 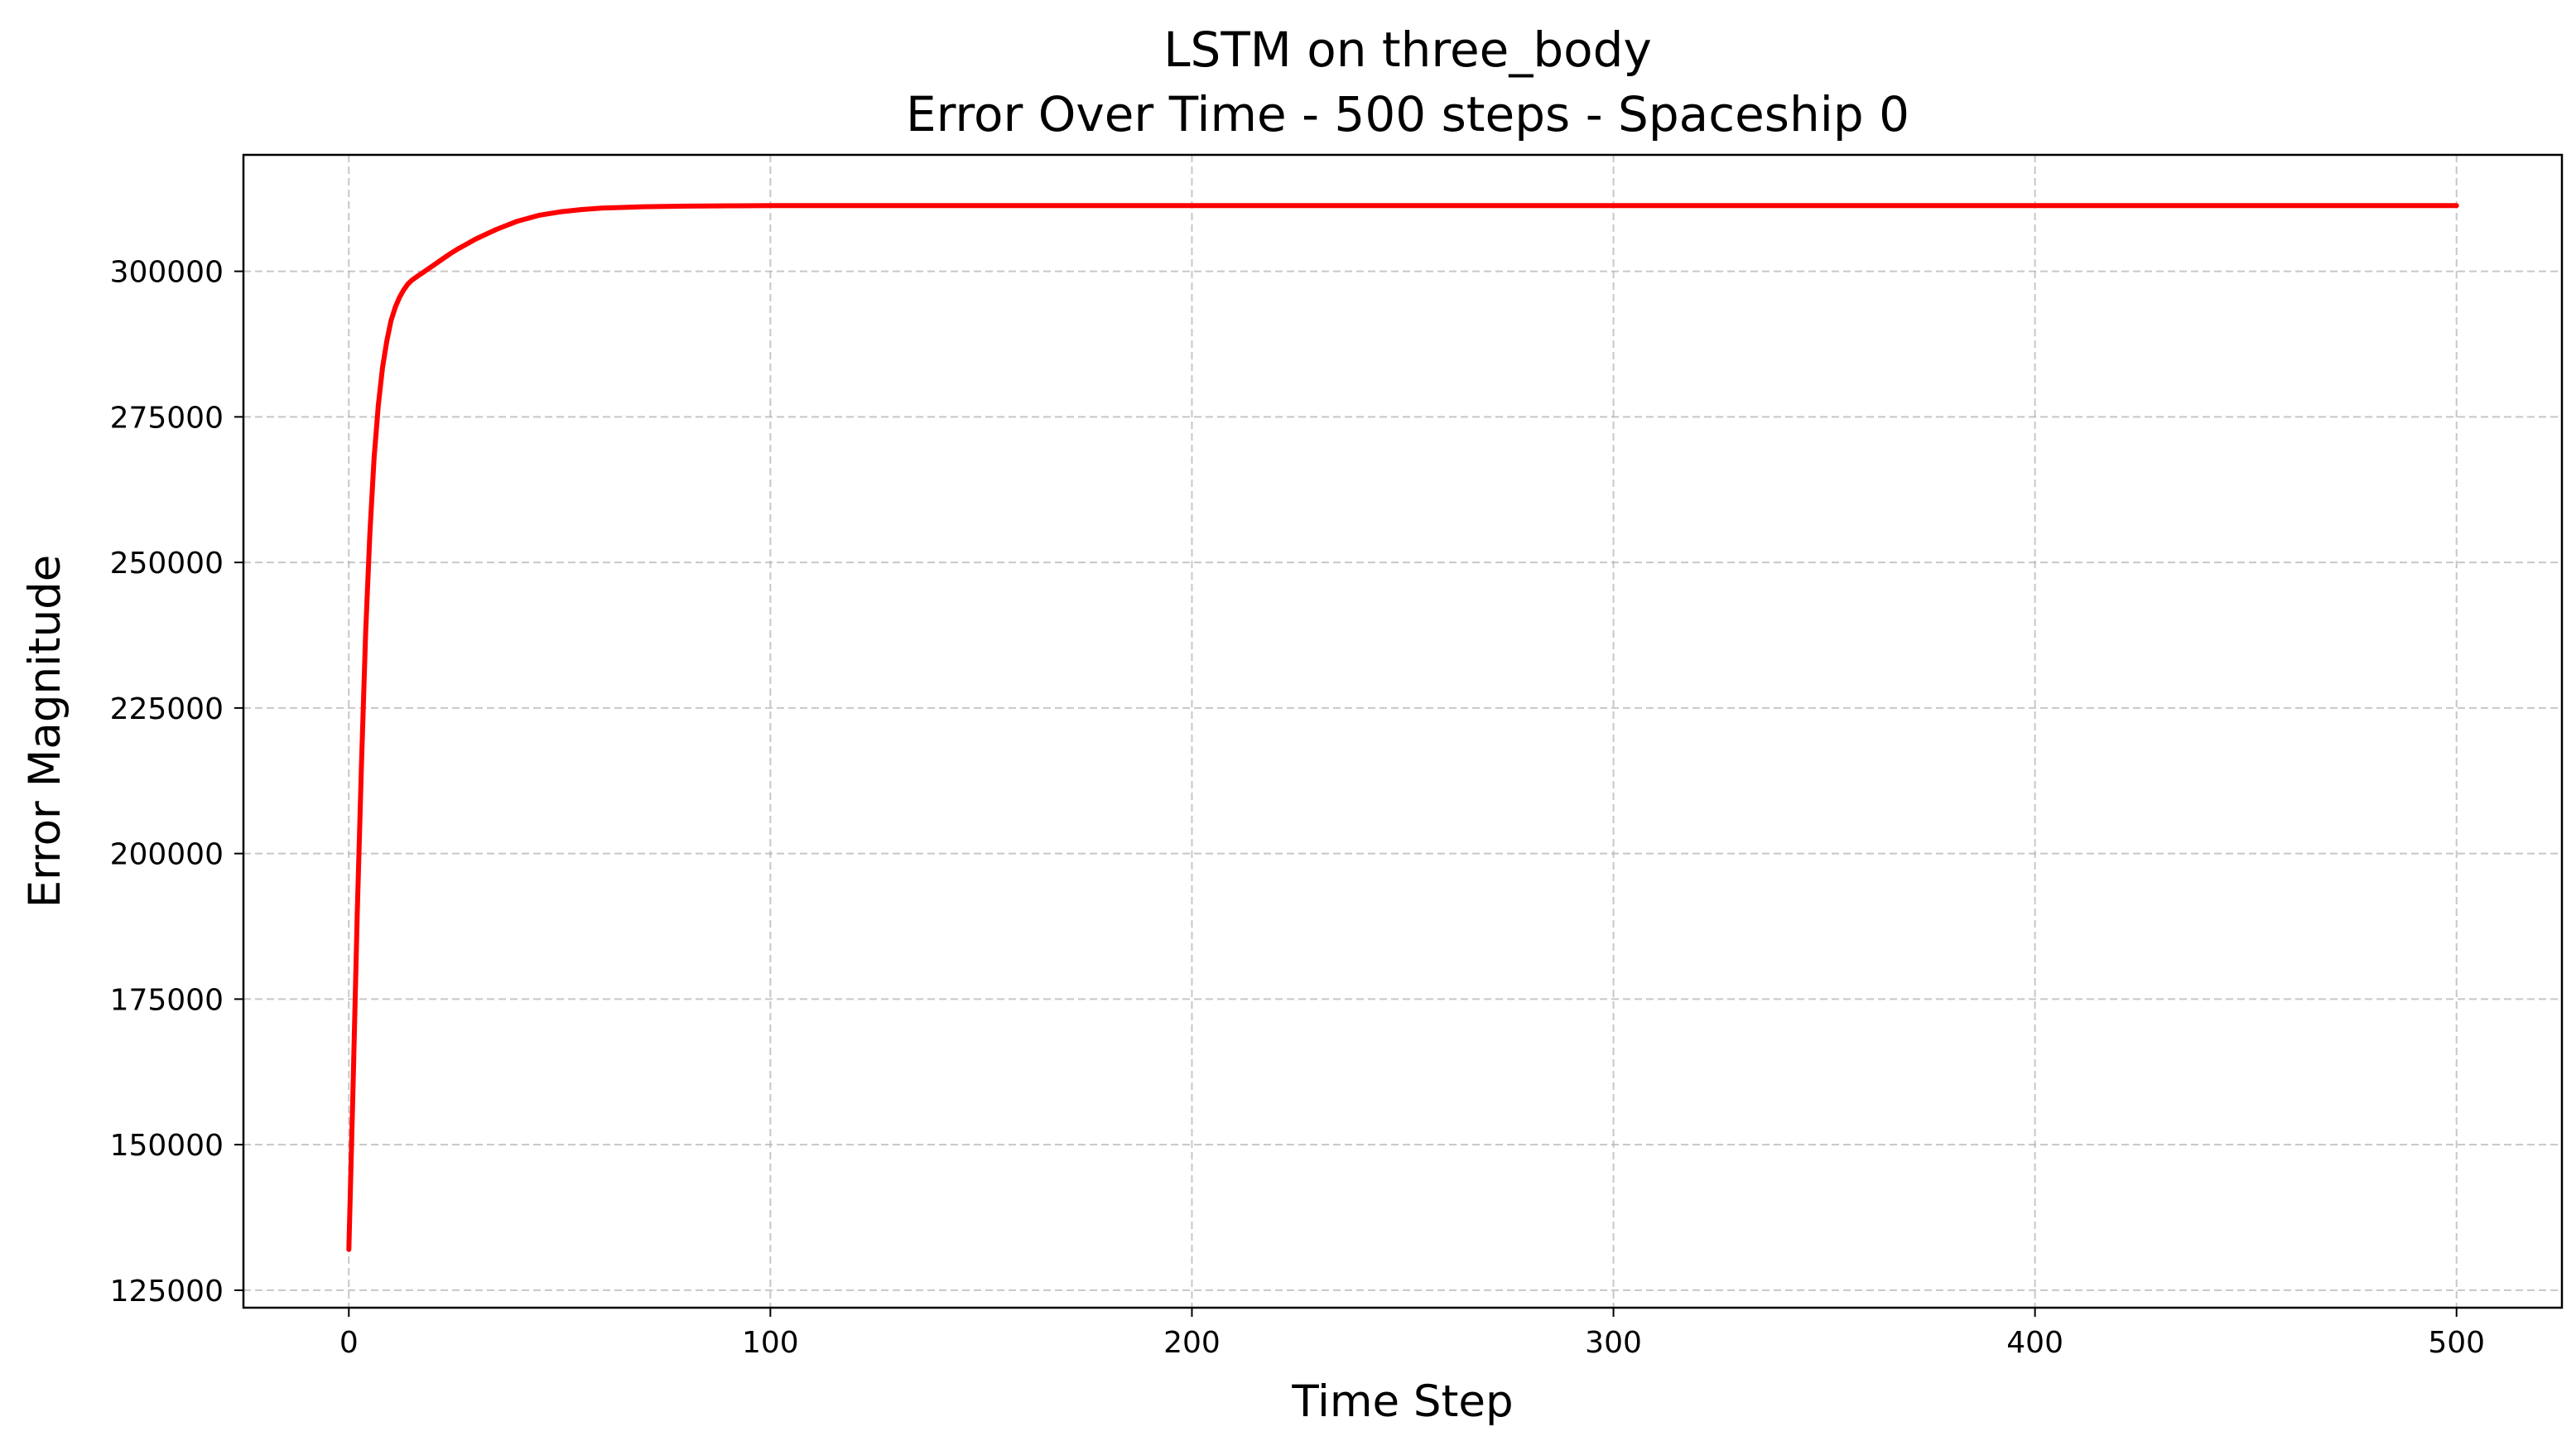 I want to click on x-tick-label: 0, so click(x=349, y=1343).